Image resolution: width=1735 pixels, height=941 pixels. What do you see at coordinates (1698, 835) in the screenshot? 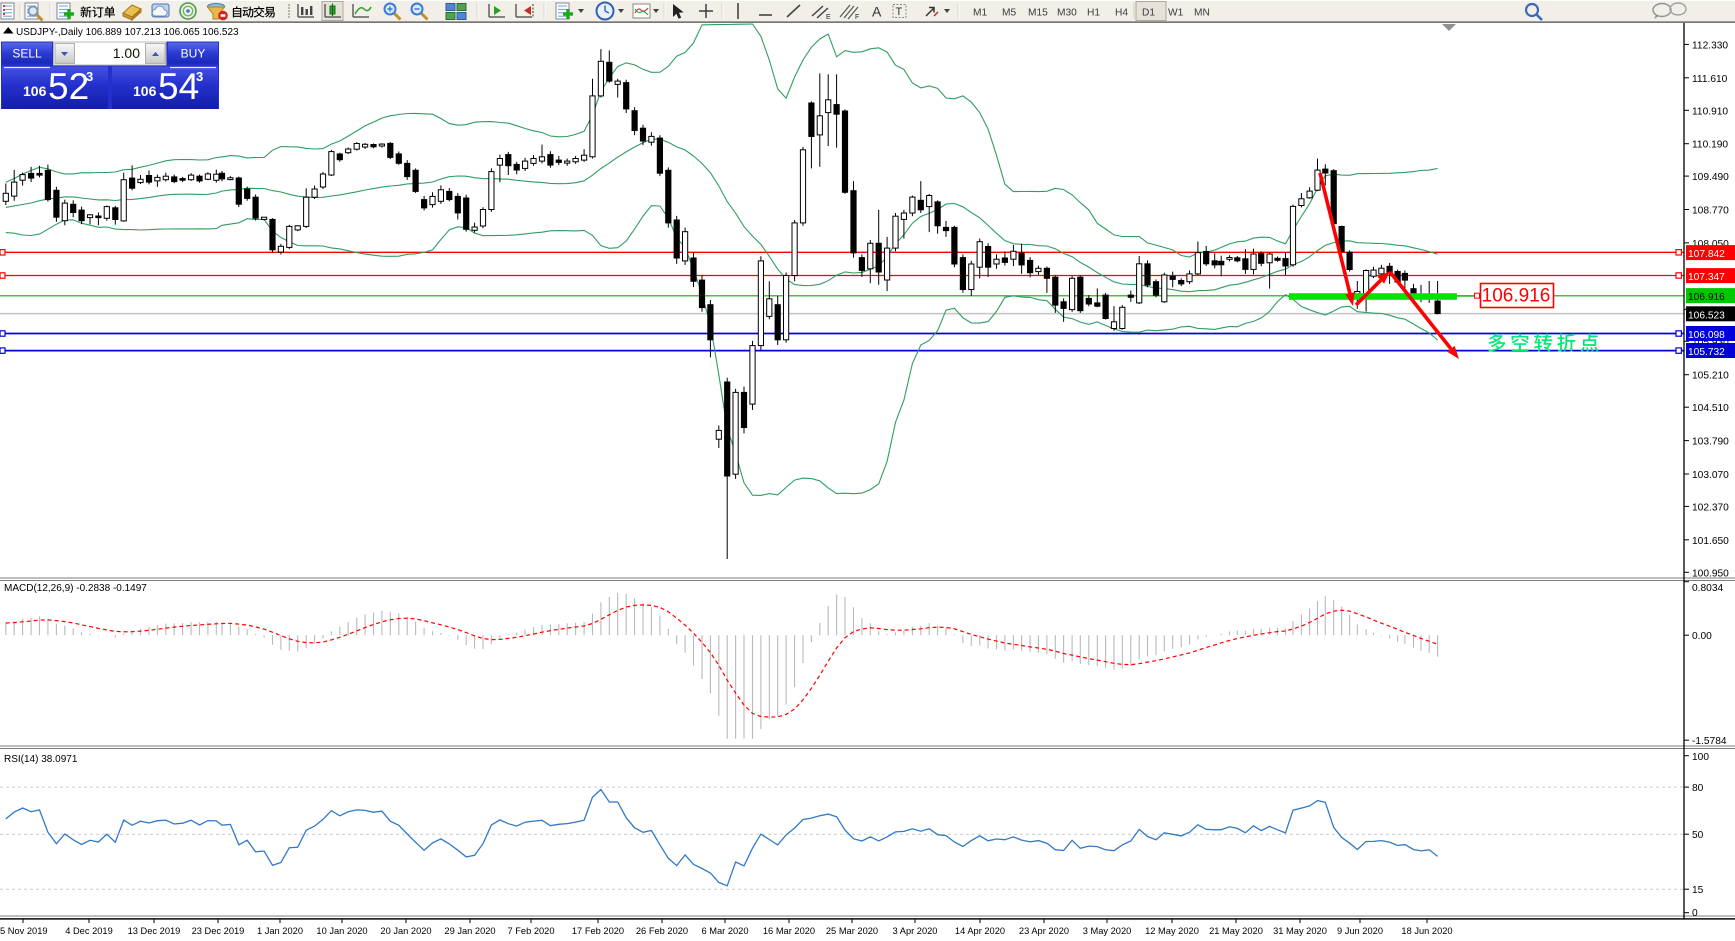
I see `svg-text: 50` at bounding box center [1698, 835].